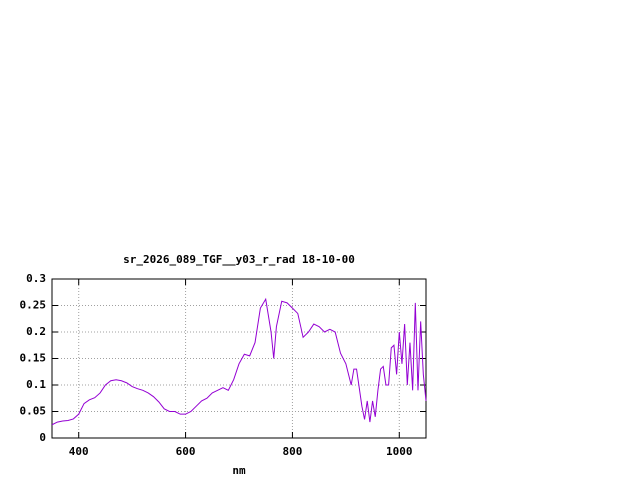 The image size is (640, 480). I want to click on y-tick-label: 0.05, so click(33, 411).